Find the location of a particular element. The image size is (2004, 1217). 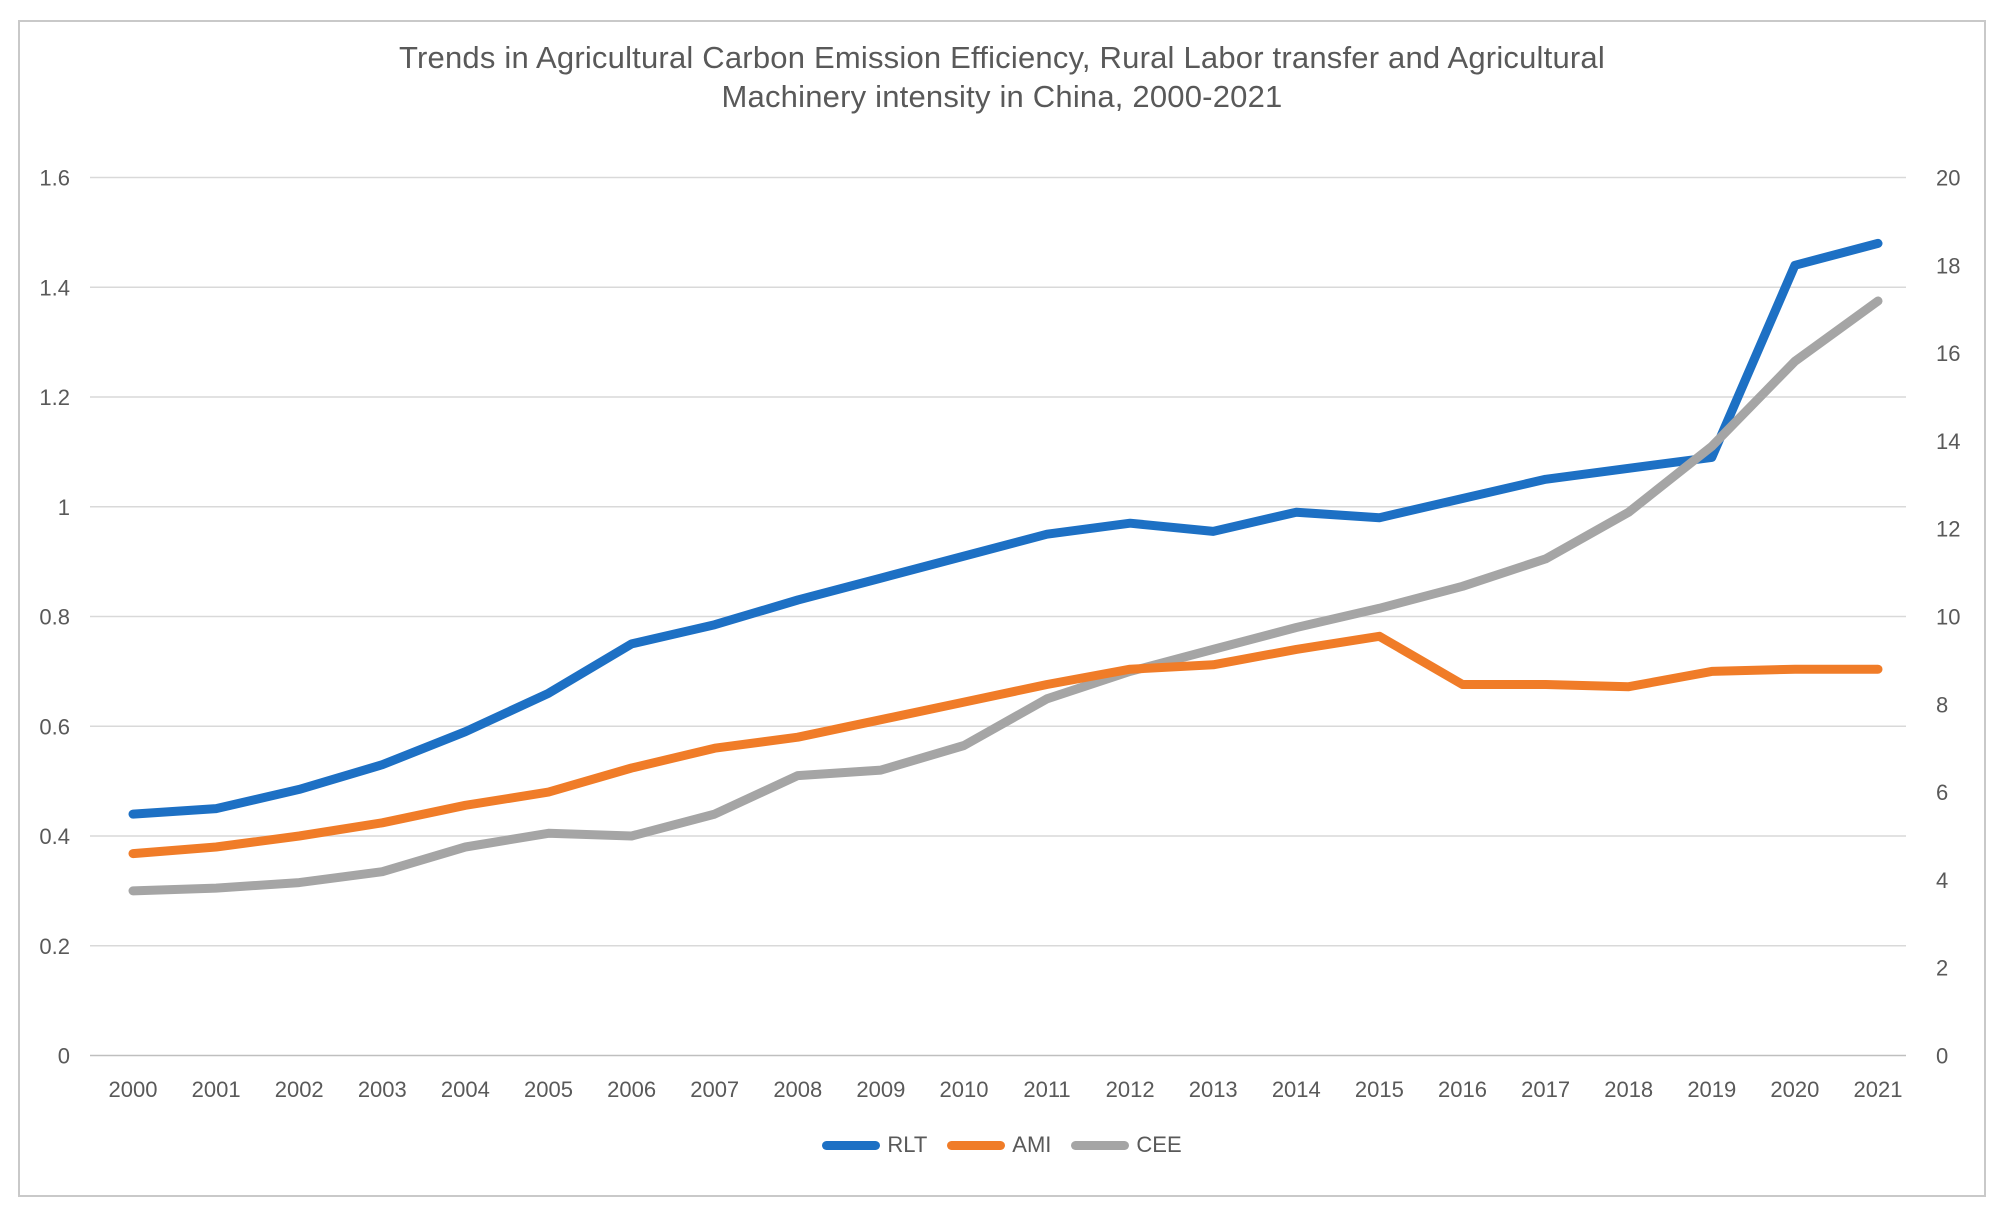

legend-label-rlt: RLT is located at coordinates (907, 1144).